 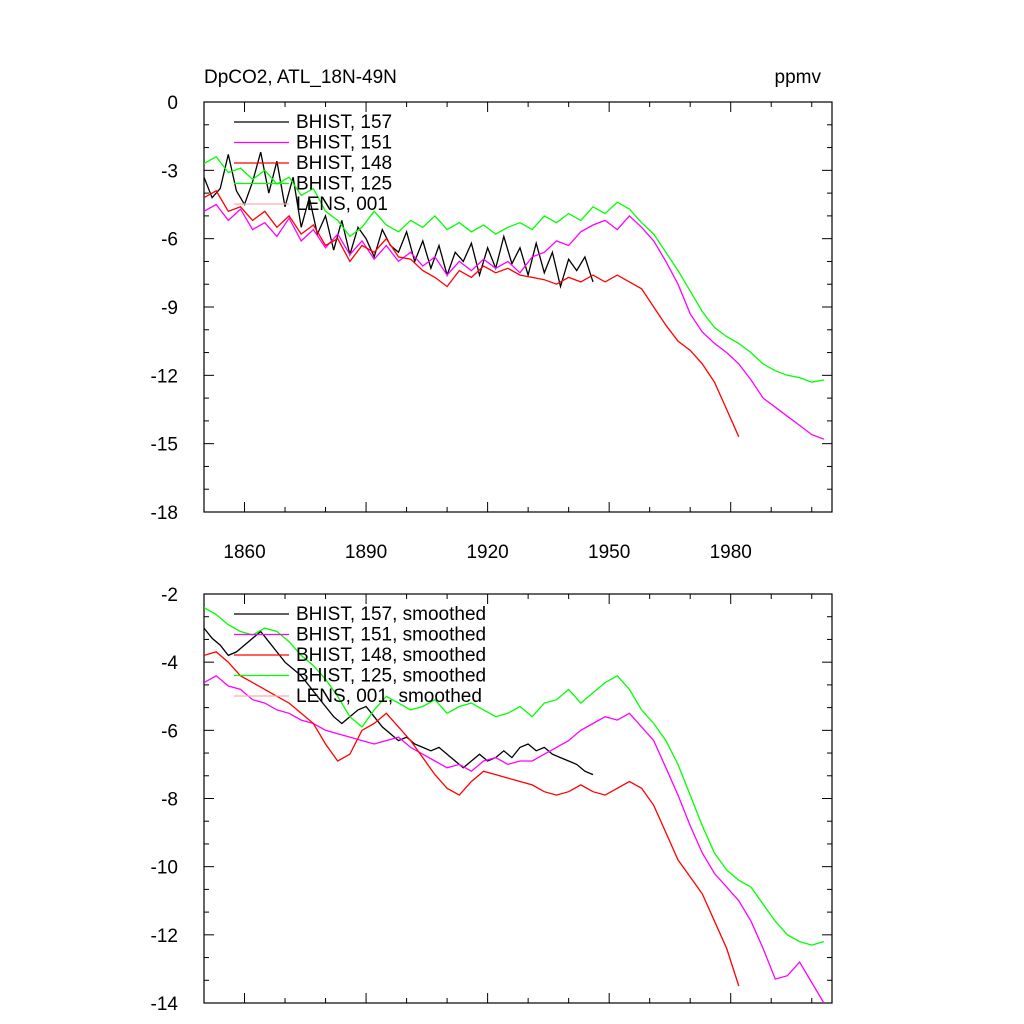 I want to click on y-tick-label: -10, so click(x=164, y=868).